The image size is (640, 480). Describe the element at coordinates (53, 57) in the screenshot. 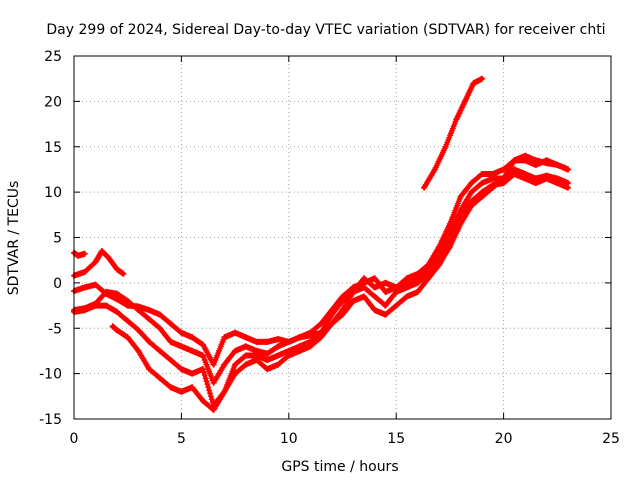

I see `y-tick-label: 25` at that location.